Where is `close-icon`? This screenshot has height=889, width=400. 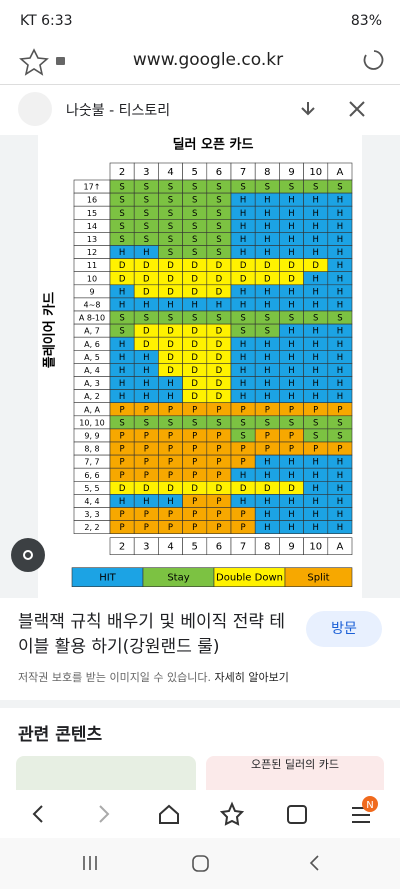
close-icon is located at coordinates (357, 109).